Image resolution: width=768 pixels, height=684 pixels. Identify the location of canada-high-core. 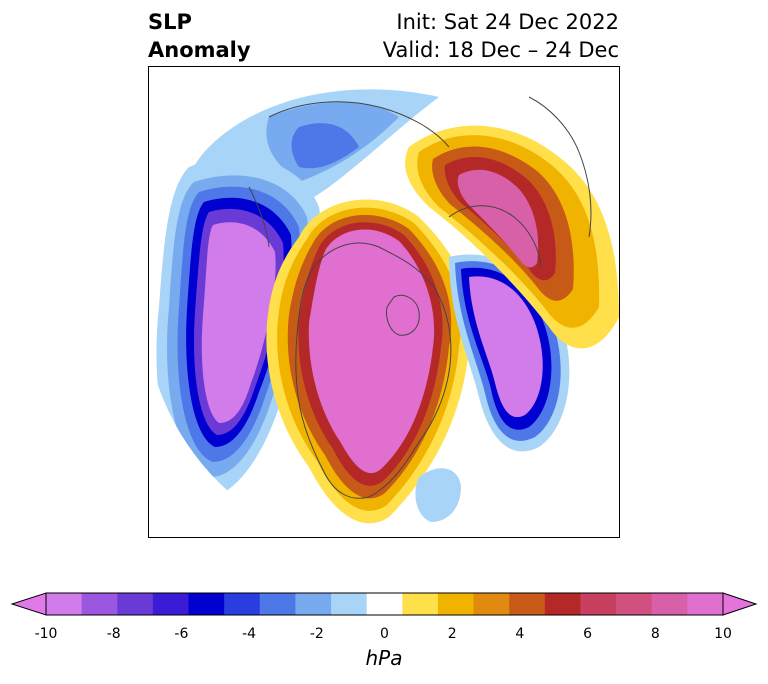
(371, 351).